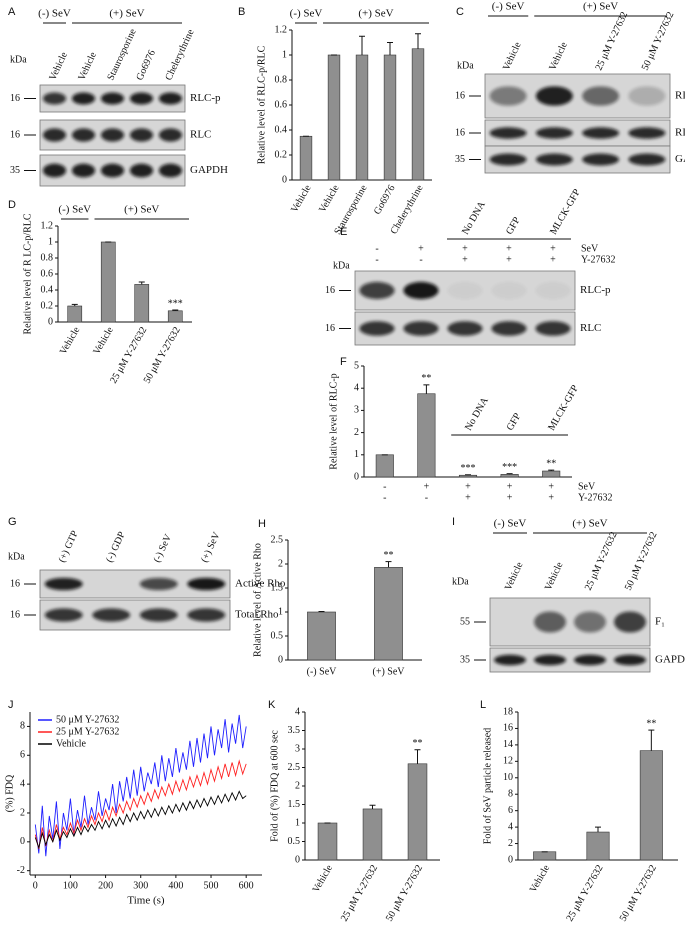 The height and width of the screenshot is (952, 685). Describe the element at coordinates (22, 726) in the screenshot. I see `y-tick-label: 8` at that location.